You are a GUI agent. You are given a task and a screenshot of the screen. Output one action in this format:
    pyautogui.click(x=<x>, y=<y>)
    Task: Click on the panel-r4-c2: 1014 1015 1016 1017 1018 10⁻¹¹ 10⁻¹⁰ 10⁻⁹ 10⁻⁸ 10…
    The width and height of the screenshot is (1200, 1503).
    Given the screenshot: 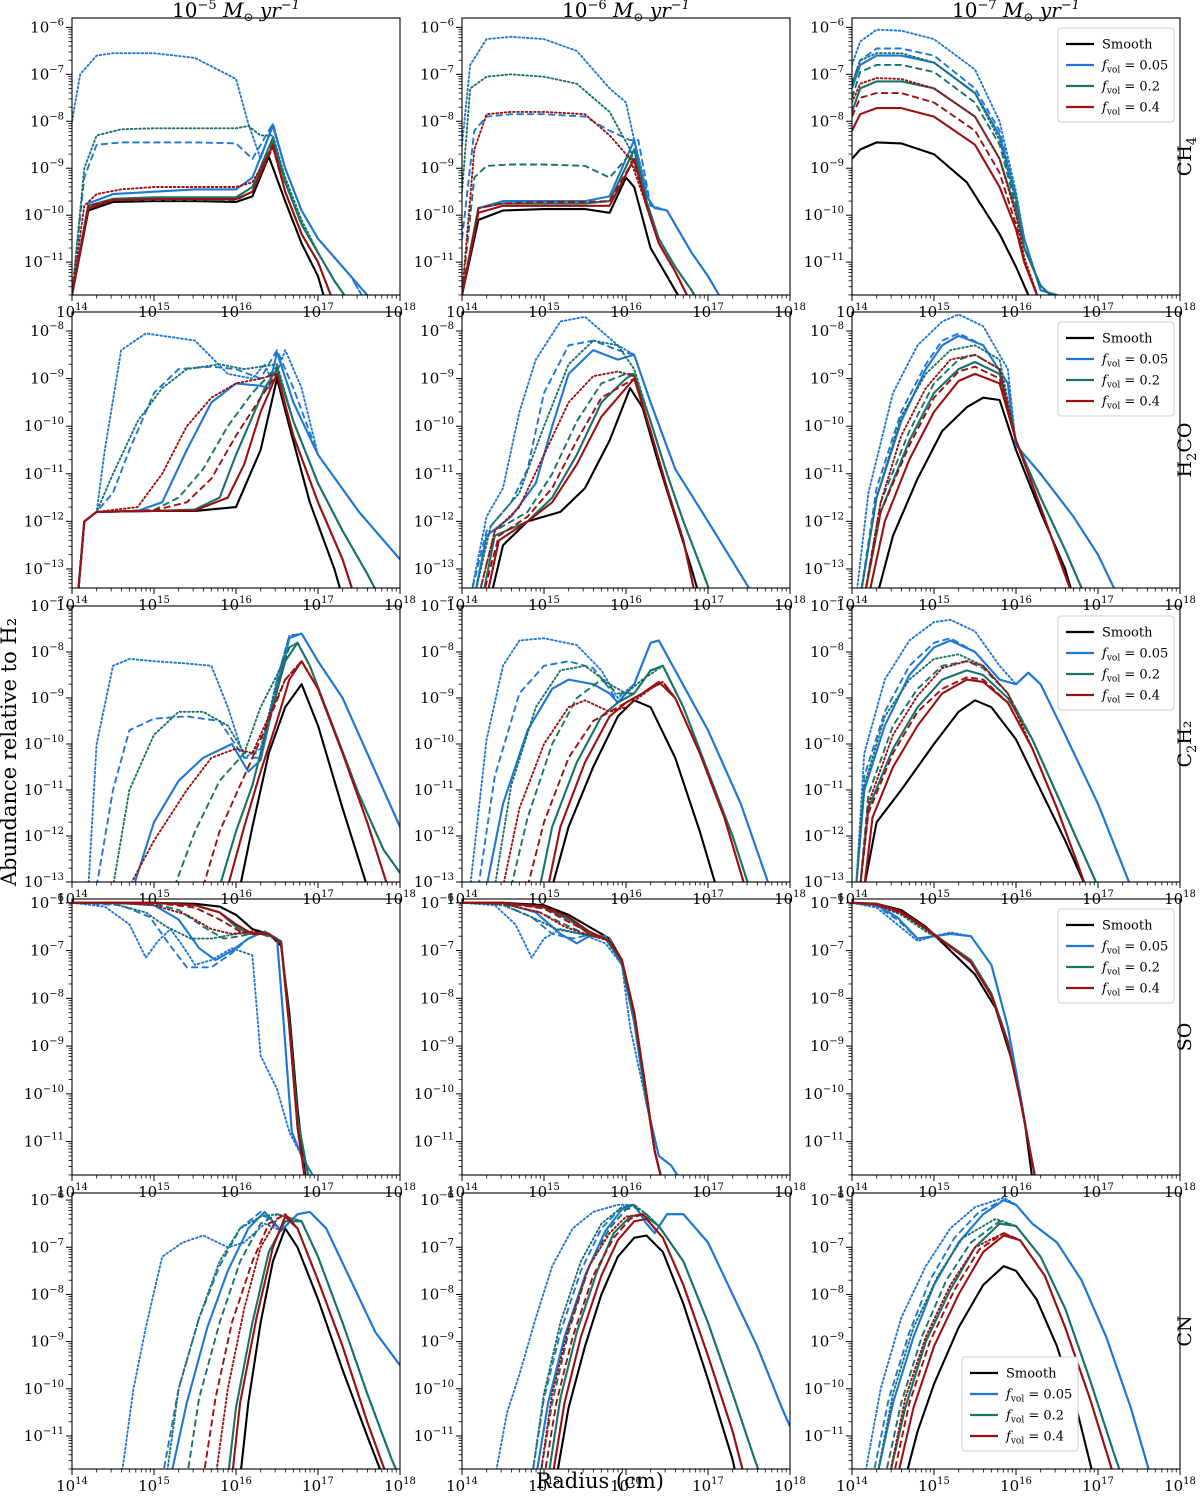 What is the action you would take?
    pyautogui.click(x=1000, y=1342)
    